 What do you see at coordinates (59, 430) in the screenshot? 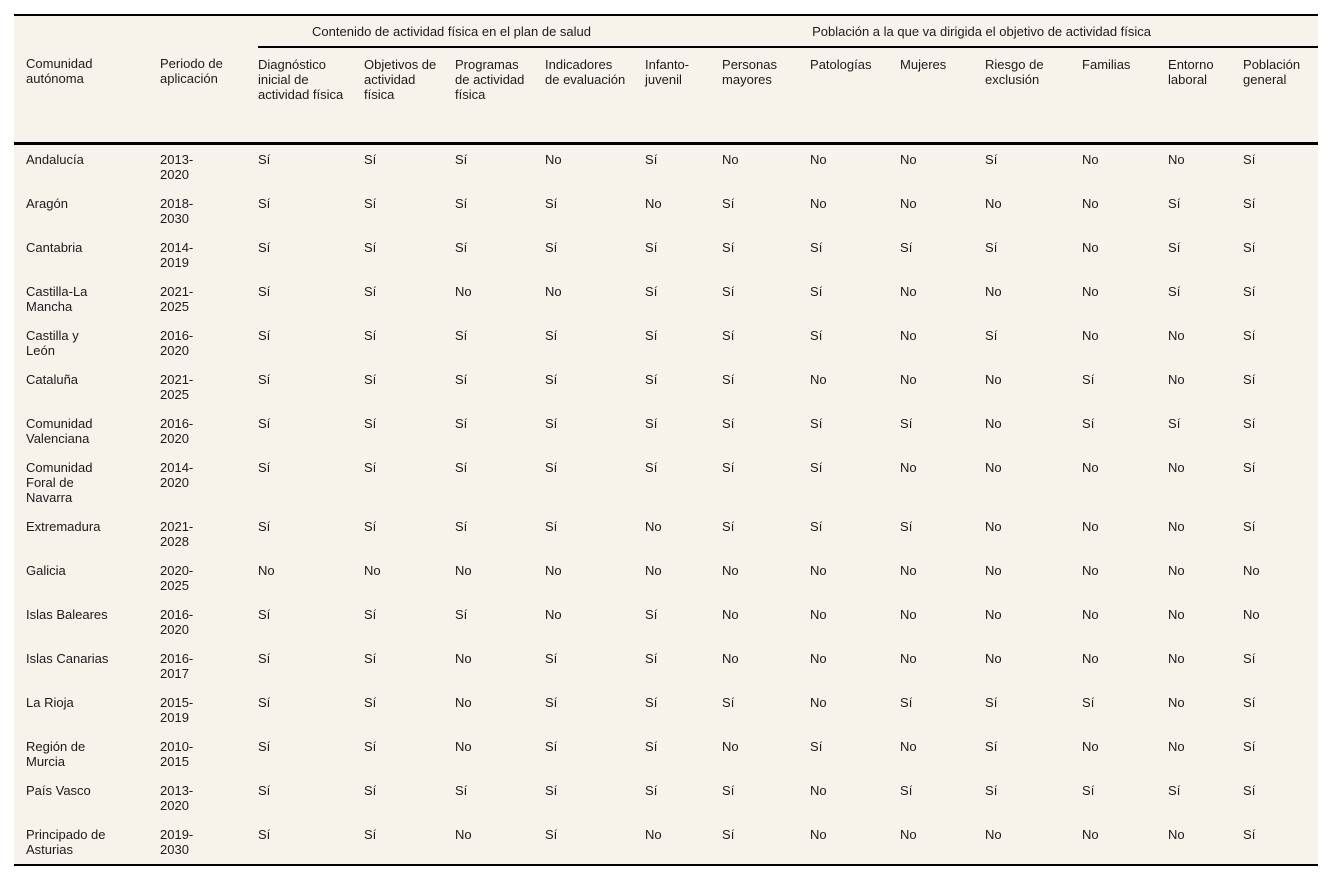
I see `community-name: Comunidad Valenciana` at bounding box center [59, 430].